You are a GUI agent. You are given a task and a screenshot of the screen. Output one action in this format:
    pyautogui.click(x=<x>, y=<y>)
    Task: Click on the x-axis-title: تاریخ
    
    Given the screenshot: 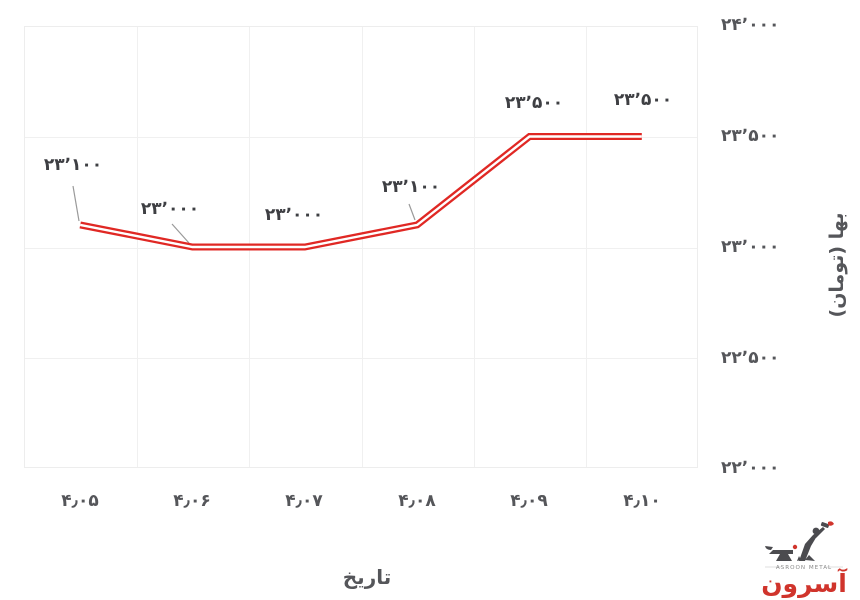 What is the action you would take?
    pyautogui.click(x=367, y=577)
    